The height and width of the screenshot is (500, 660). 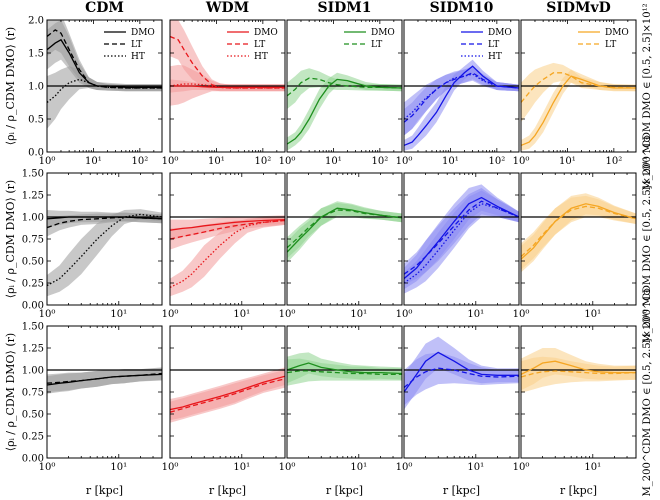 What do you see at coordinates (486, 45) in the screenshot?
I see `legend: DMO LT HT` at bounding box center [486, 45].